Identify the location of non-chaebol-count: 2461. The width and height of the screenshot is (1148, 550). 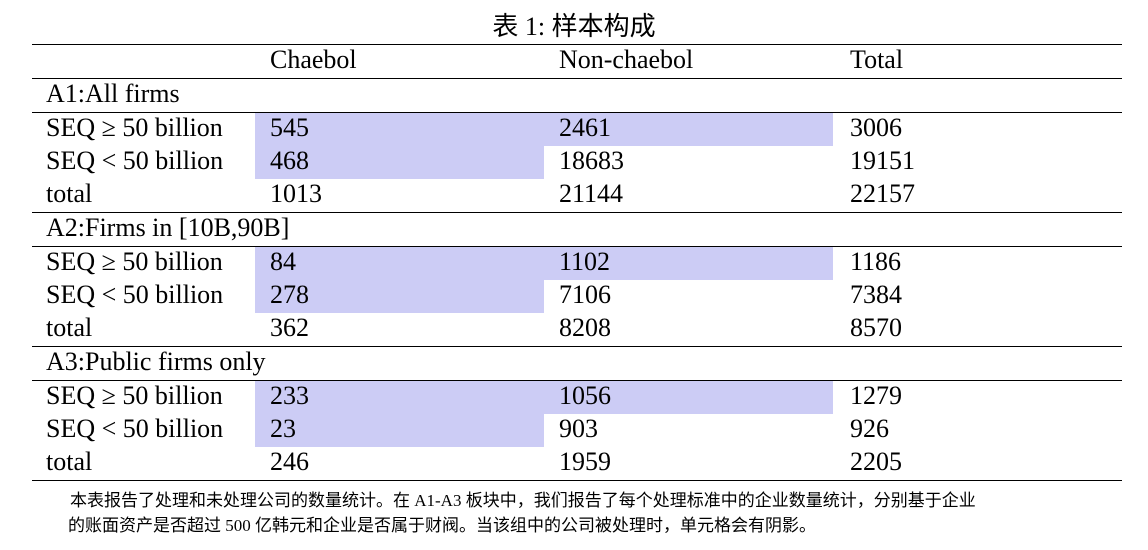
(585, 127).